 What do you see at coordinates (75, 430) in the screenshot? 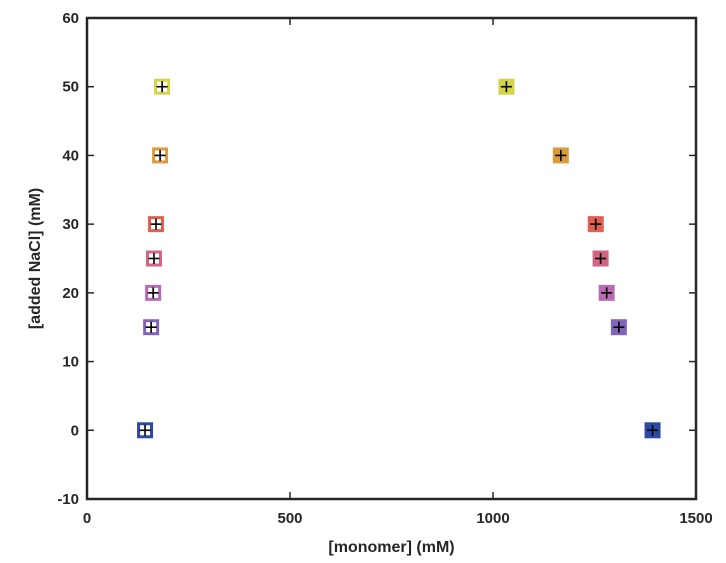
I see `y-tick-label: 0` at bounding box center [75, 430].